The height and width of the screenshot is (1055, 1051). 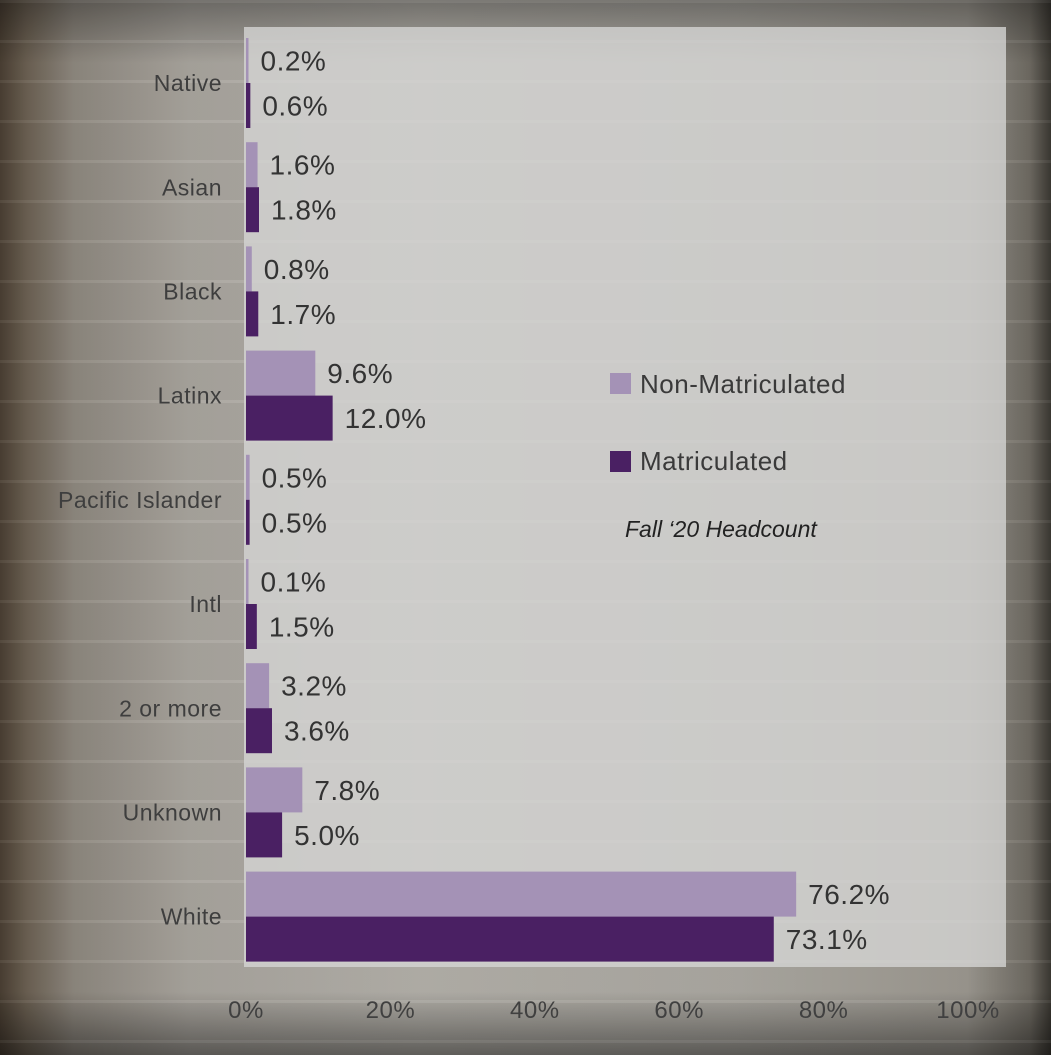 What do you see at coordinates (347, 790) in the screenshot?
I see `data-label-non-matriculated-unknown: 7.8%` at bounding box center [347, 790].